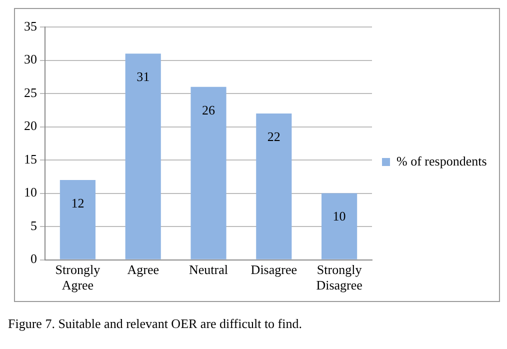  Describe the element at coordinates (143, 270) in the screenshot. I see `x-tick-label: Agree` at that location.